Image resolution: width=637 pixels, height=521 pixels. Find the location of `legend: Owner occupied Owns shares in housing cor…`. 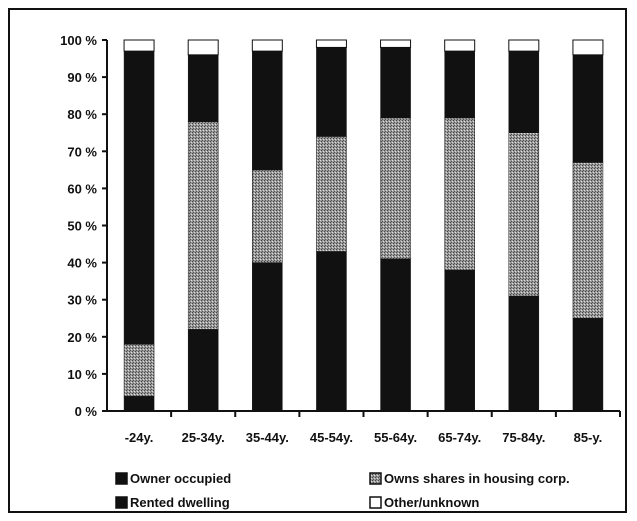

legend: Owner occupied Owns shares in housing cor… is located at coordinates (342, 490).